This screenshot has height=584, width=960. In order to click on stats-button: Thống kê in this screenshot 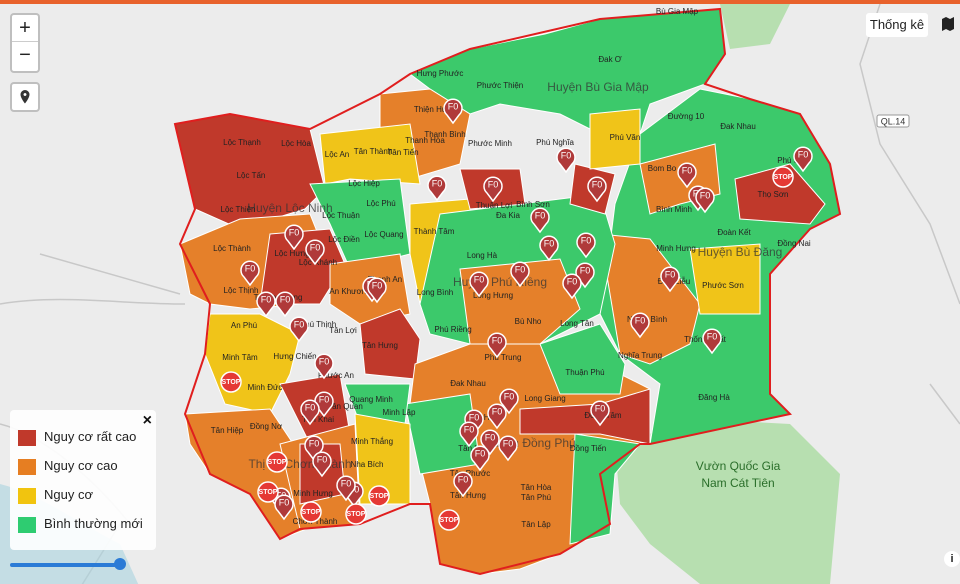, I will do `click(897, 25)`.